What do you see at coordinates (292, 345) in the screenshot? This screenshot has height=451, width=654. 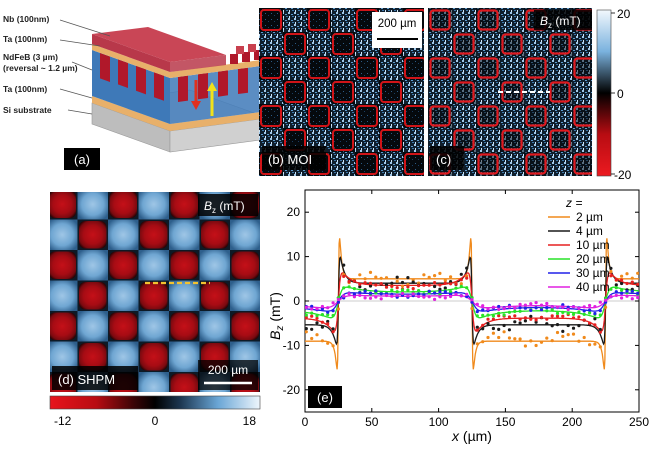 I see `y-tick-label: -10` at bounding box center [292, 345].